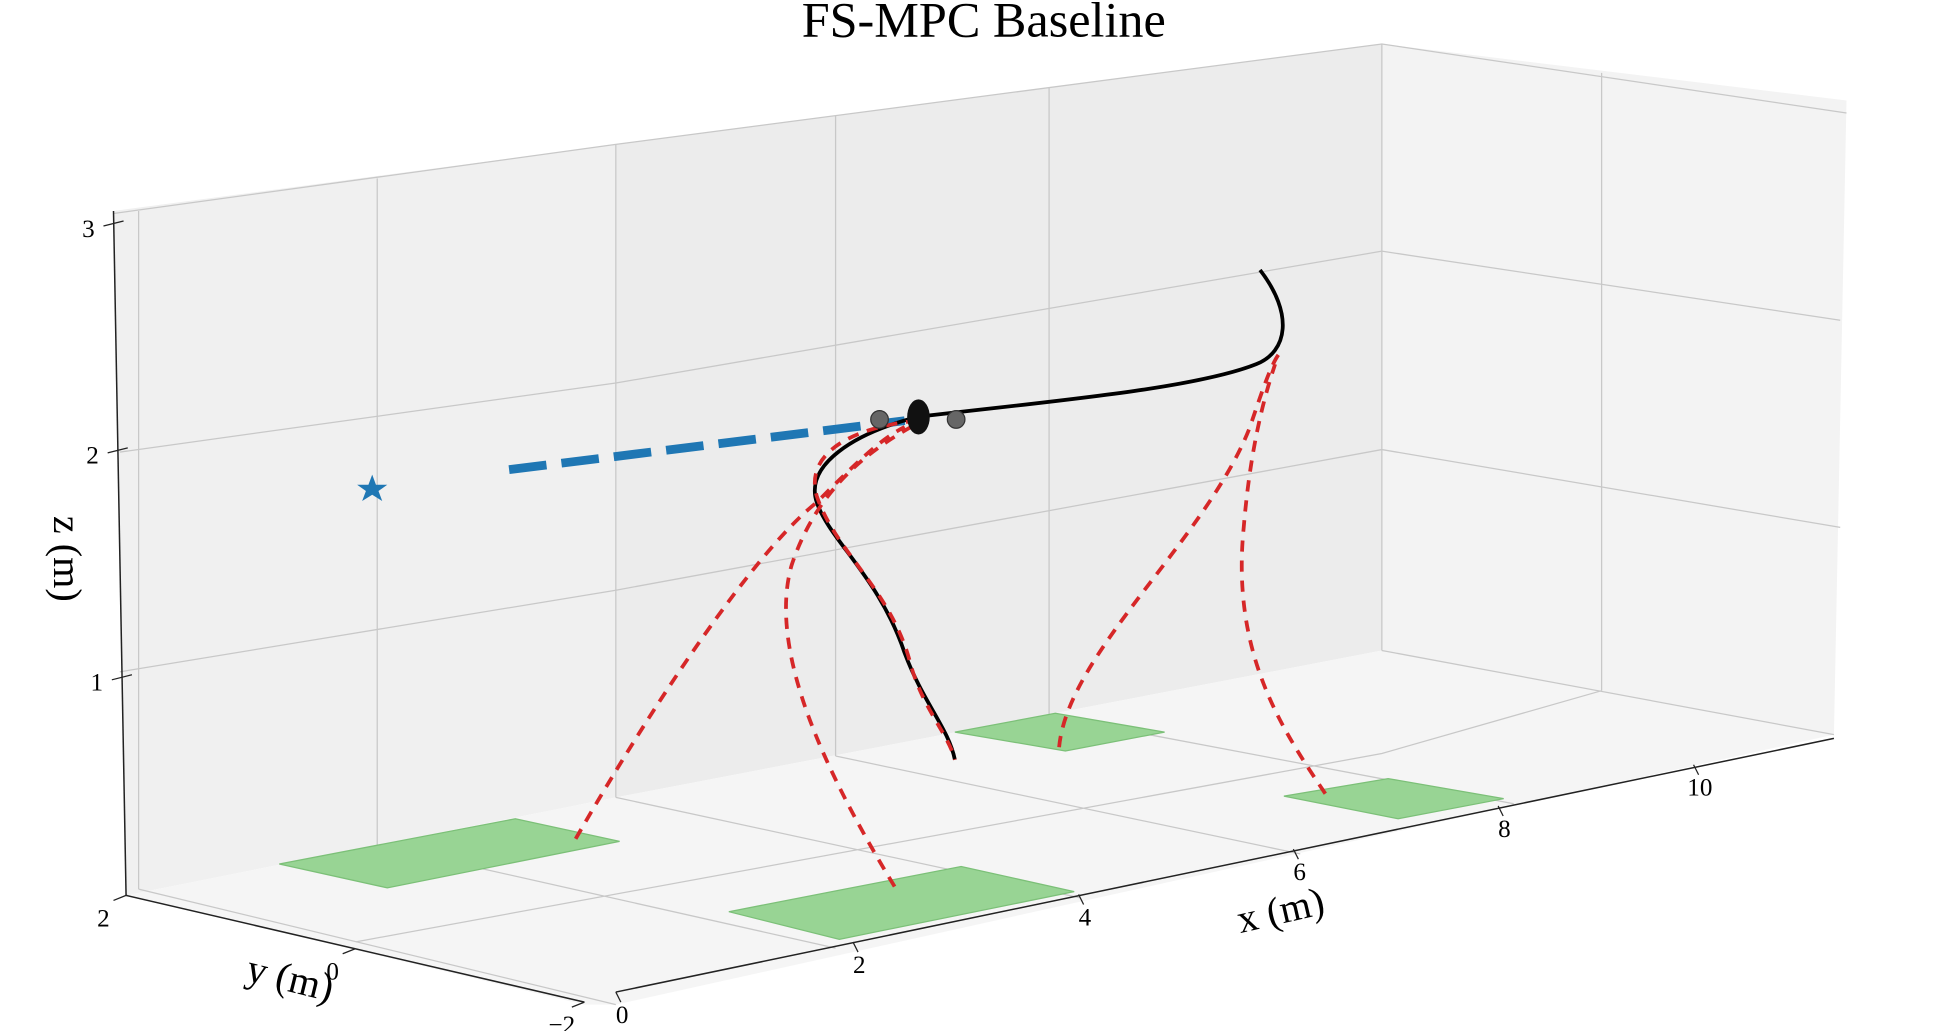 The height and width of the screenshot is (1031, 1960). I want to click on reference-path, so click(707, 445).